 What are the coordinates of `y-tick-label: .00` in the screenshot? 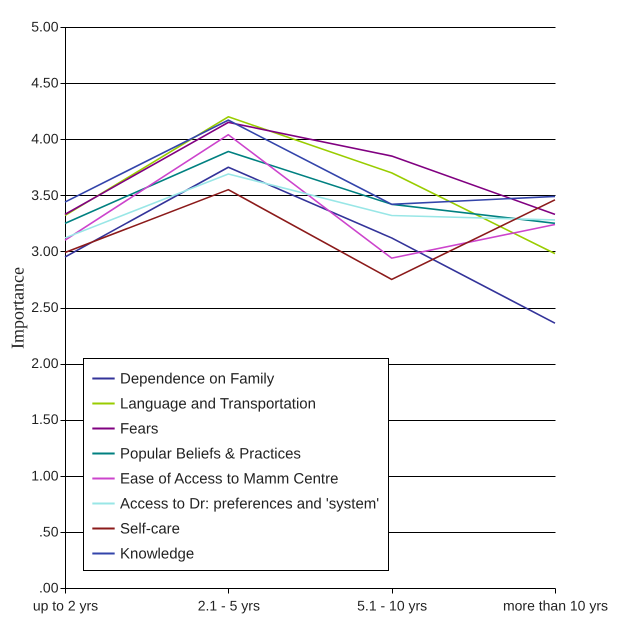 It's located at (49, 588).